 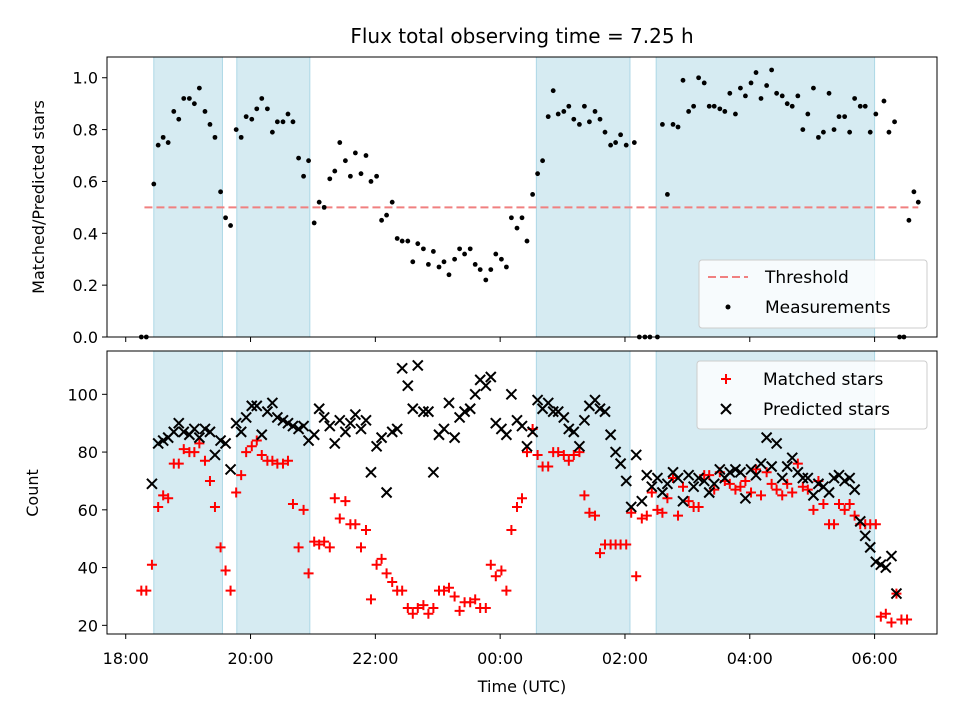 What do you see at coordinates (85, 181) in the screenshot?
I see `ratio-panel-y-tick-label: 0.6` at bounding box center [85, 181].